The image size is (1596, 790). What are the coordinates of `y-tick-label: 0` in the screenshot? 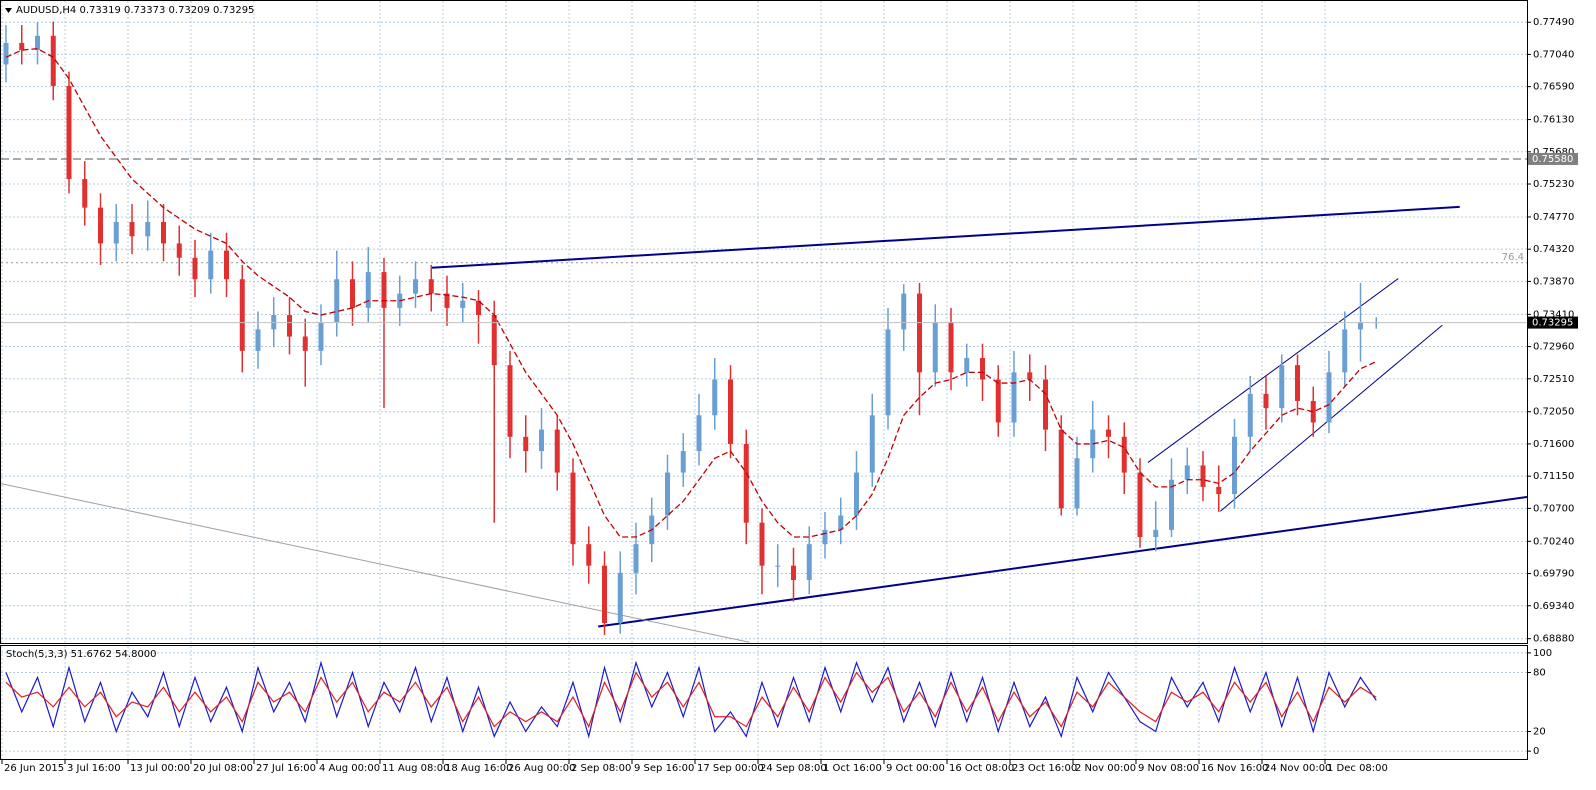 It's located at (1536, 751).